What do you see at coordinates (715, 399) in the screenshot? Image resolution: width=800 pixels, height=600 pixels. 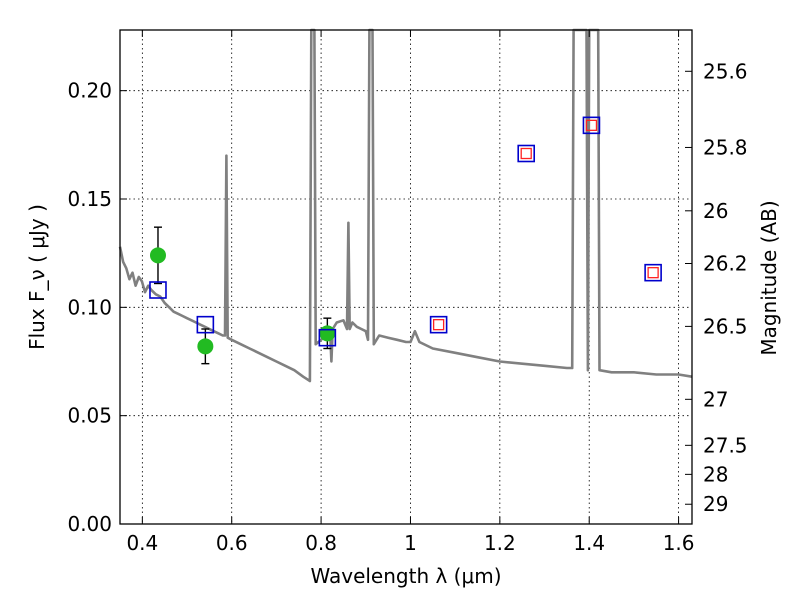 I see `magnitude-tick-label: 27` at bounding box center [715, 399].